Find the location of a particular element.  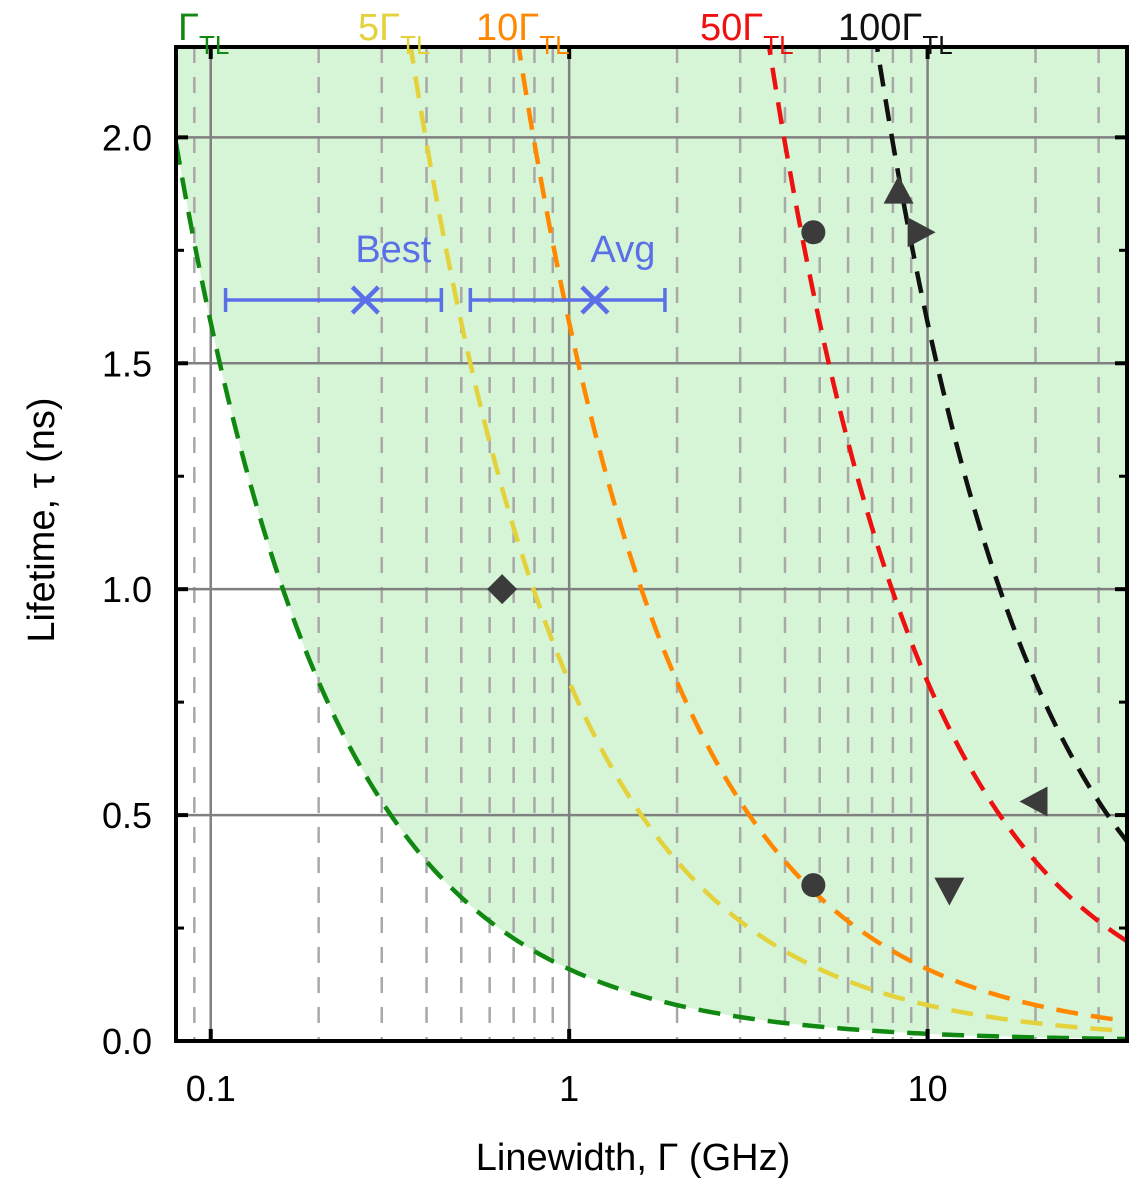

x-marker-avg is located at coordinates (595, 300).